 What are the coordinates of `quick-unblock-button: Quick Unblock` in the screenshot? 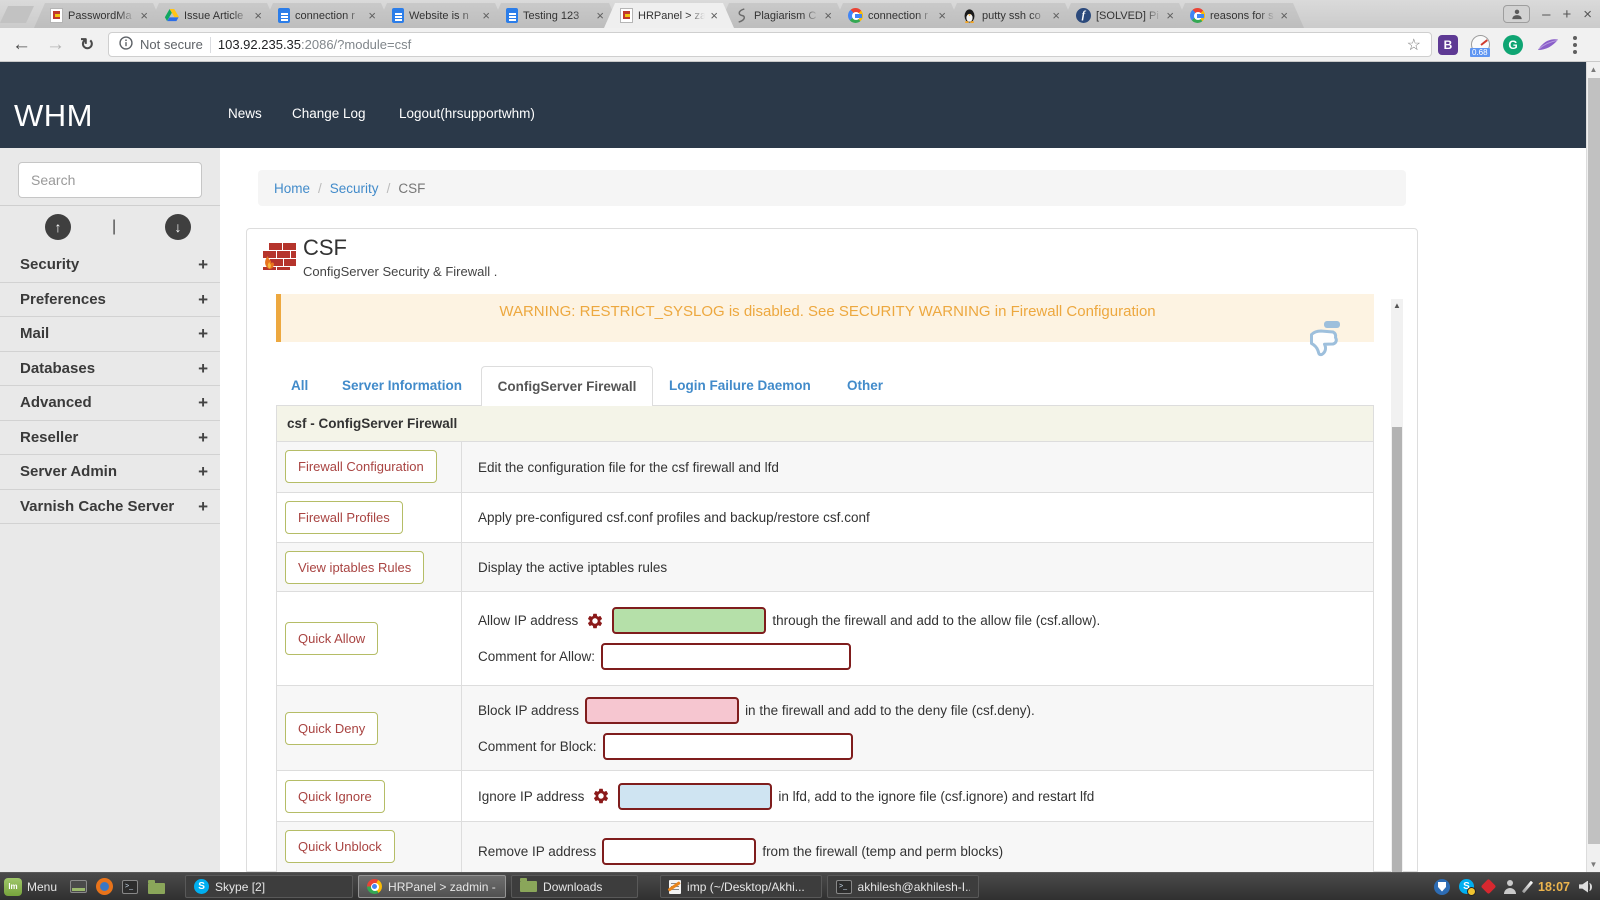 It's located at (340, 846).